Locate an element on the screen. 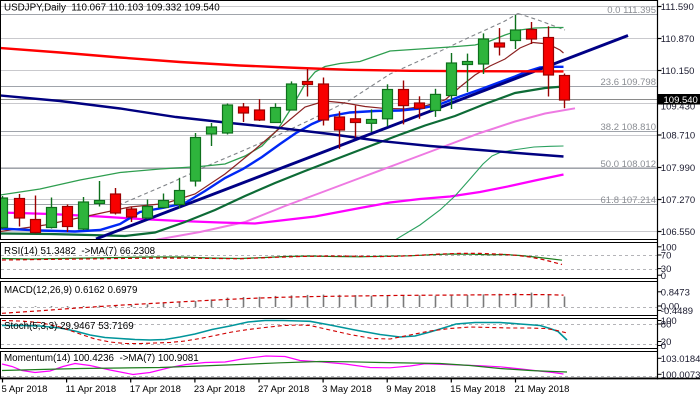  svg-text: -0.4489 is located at coordinates (677, 311).